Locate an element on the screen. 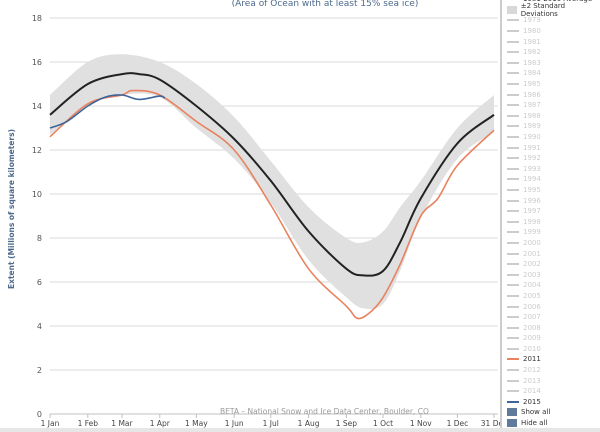 Image resolution: width=600 pixels, height=432 pixels. legend-label: 1984 is located at coordinates (532, 73).